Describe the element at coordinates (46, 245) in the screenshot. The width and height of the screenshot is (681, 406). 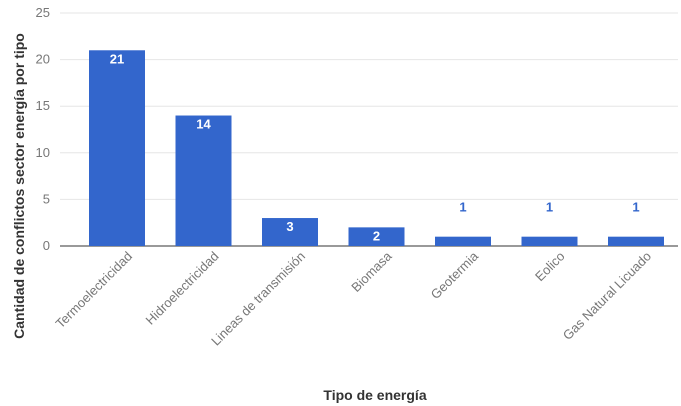
I see `y-tick-label: 0` at that location.